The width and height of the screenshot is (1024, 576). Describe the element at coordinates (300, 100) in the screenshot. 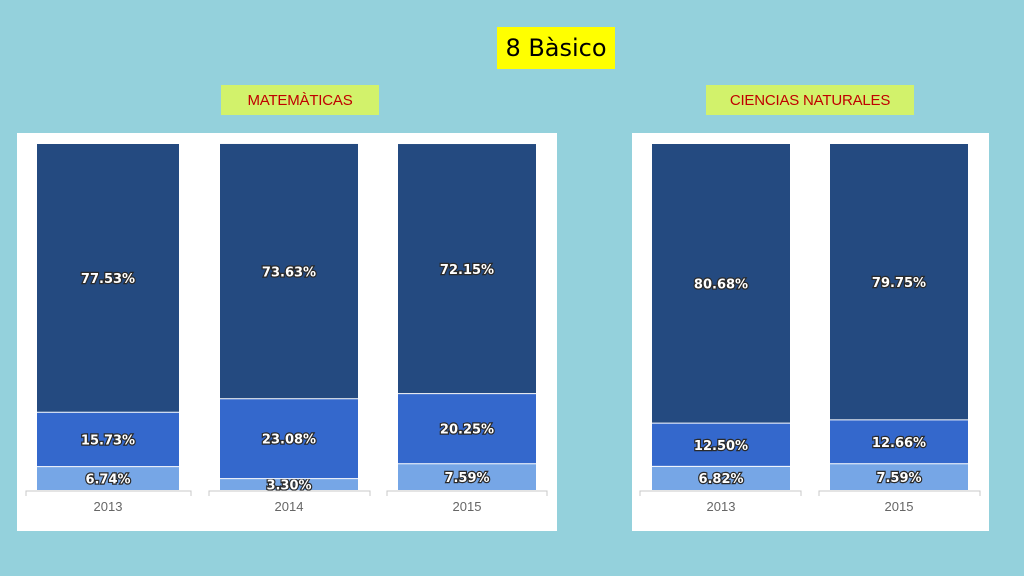

I see `chart-title-matematicas: MATEMÀTICAS` at that location.